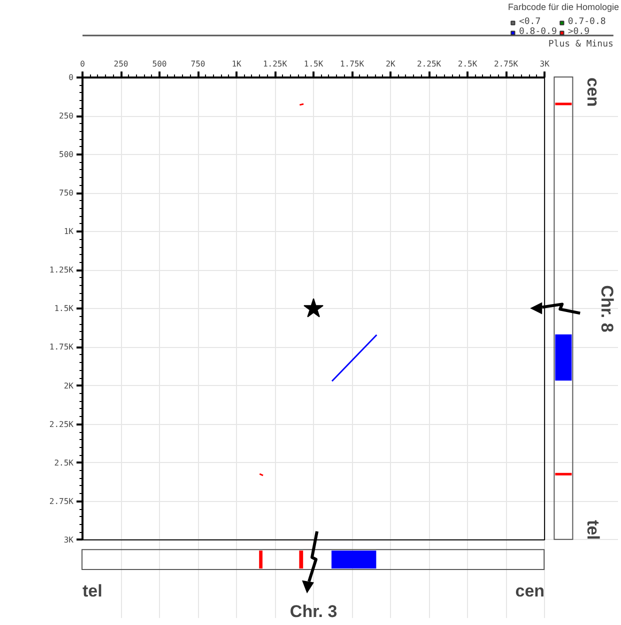 The height and width of the screenshot is (625, 621). What do you see at coordinates (275, 64) in the screenshot?
I see `x-tick-label: 1.25K` at bounding box center [275, 64].